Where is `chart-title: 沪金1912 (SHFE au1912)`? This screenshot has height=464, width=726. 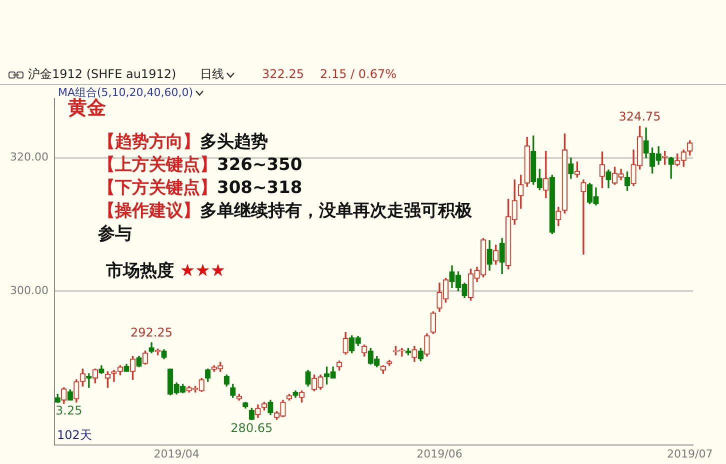
chart-title: 沪金1912 (SHFE au1912) is located at coordinates (102, 74).